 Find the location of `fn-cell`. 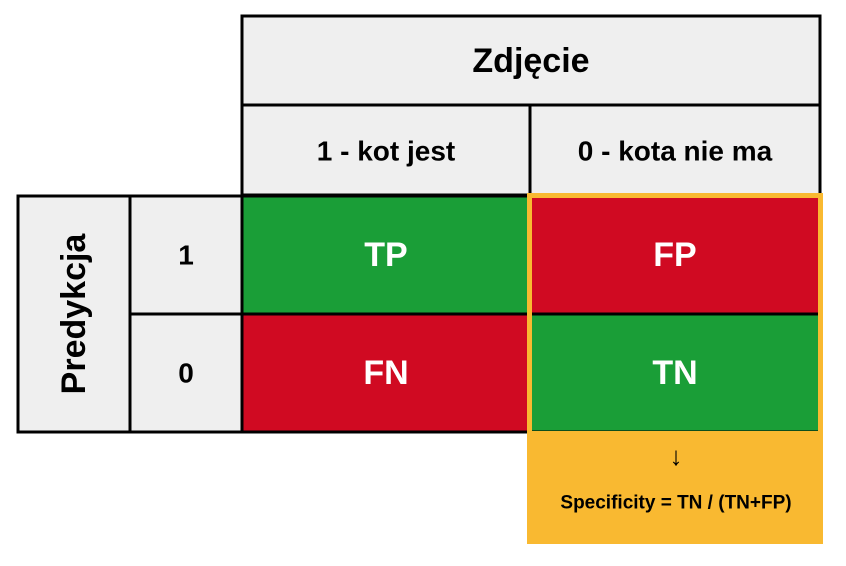

fn-cell is located at coordinates (386, 373).